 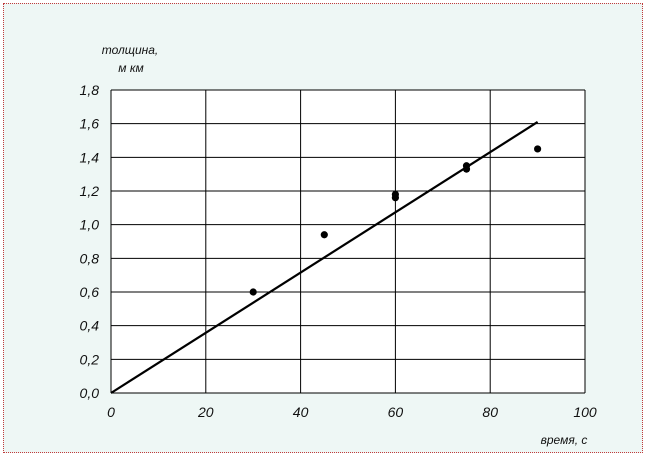 I want to click on x-tick-label: 100, so click(x=585, y=412).